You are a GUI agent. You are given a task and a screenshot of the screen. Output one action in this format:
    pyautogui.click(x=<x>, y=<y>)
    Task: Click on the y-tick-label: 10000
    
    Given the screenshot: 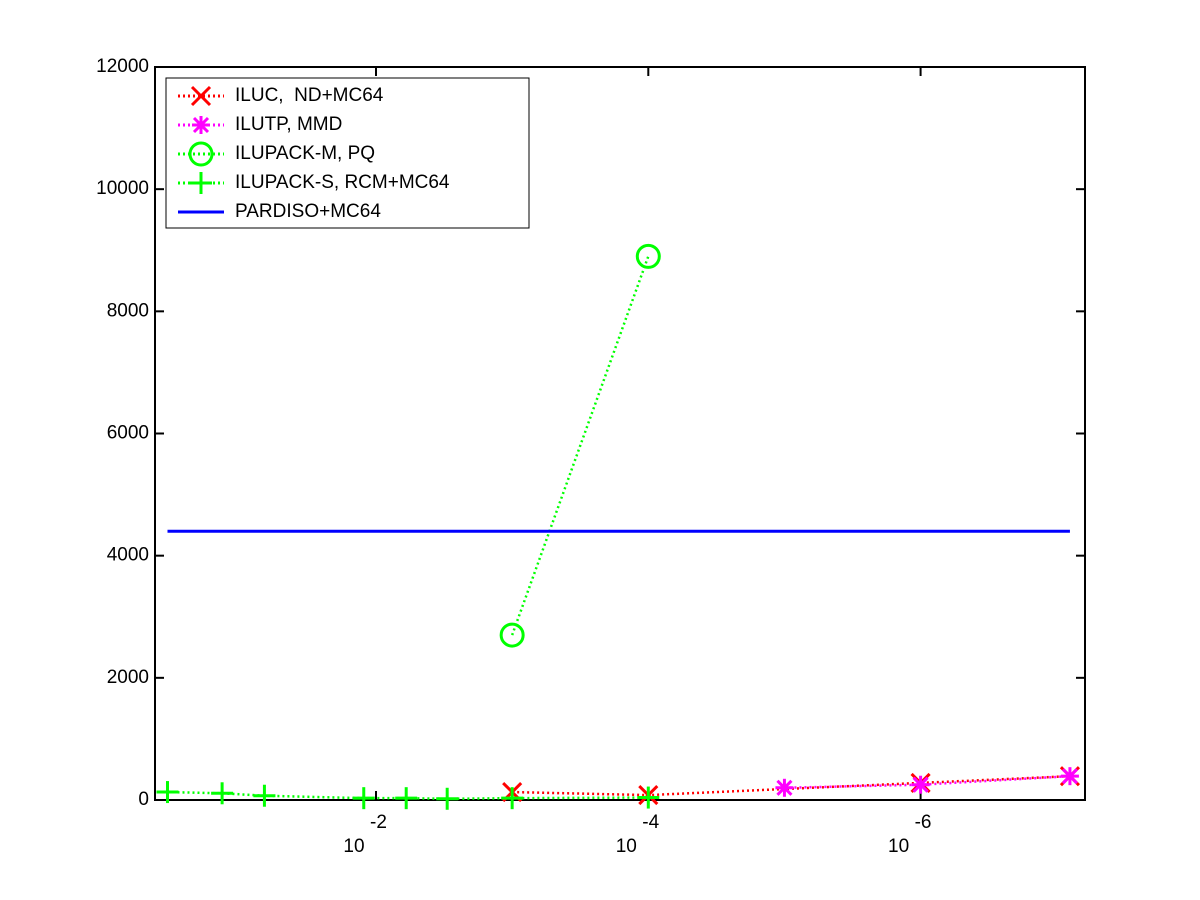 What is the action you would take?
    pyautogui.click(x=122, y=188)
    